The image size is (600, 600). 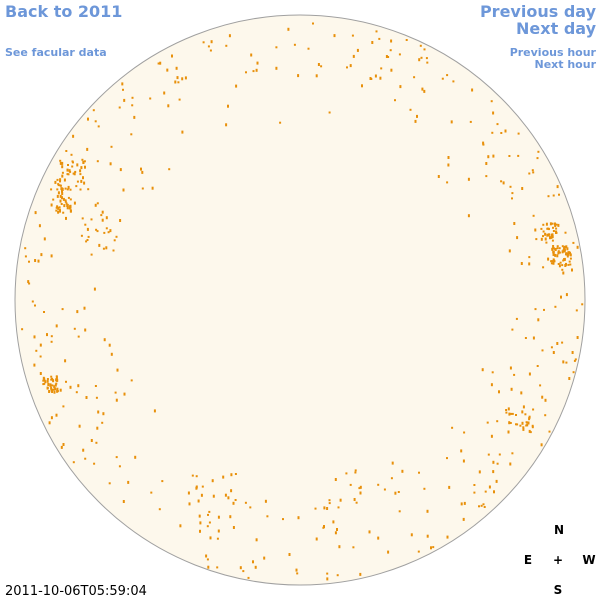 What do you see at coordinates (553, 52) in the screenshot?
I see `previous-hour-link: Previous hour` at bounding box center [553, 52].